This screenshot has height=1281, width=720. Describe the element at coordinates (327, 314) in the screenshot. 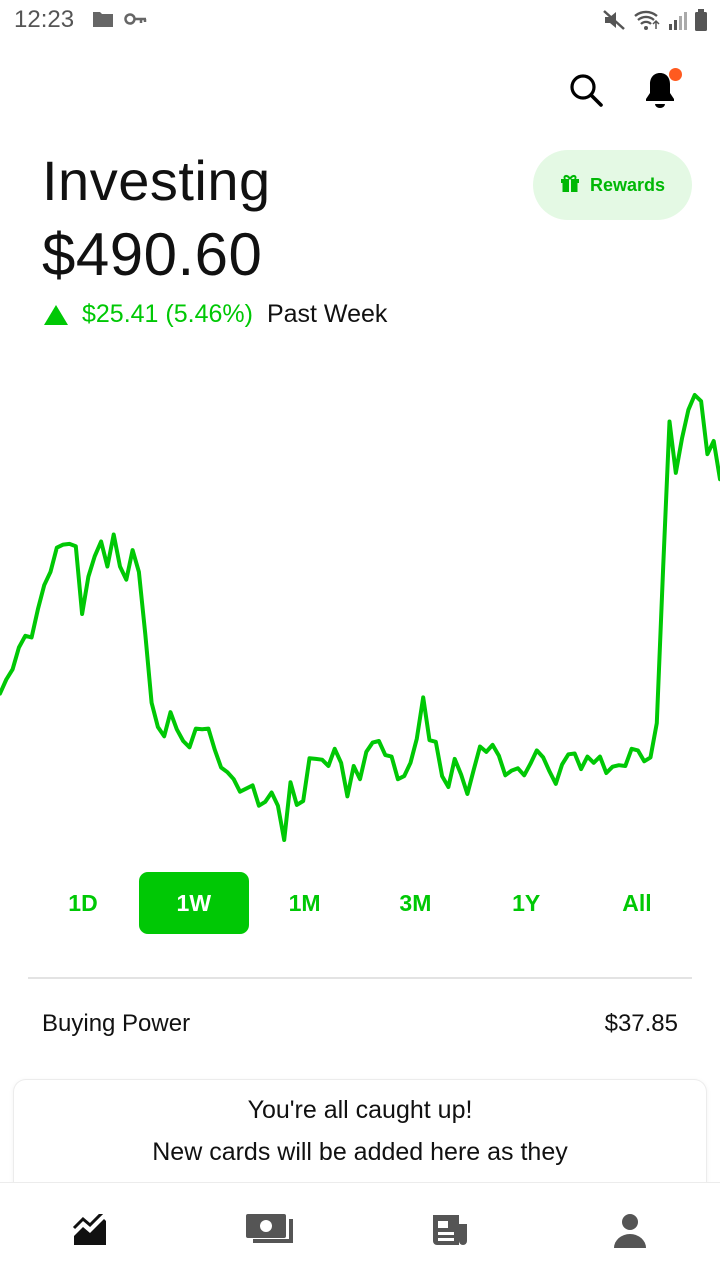

I see `change-period: Past Week` at that location.